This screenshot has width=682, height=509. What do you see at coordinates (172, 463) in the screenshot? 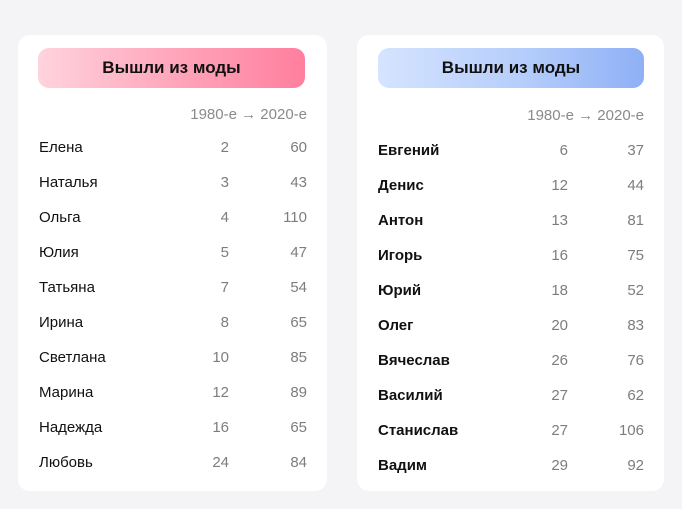
I see `list-item: Любовь 24 84` at bounding box center [172, 463].